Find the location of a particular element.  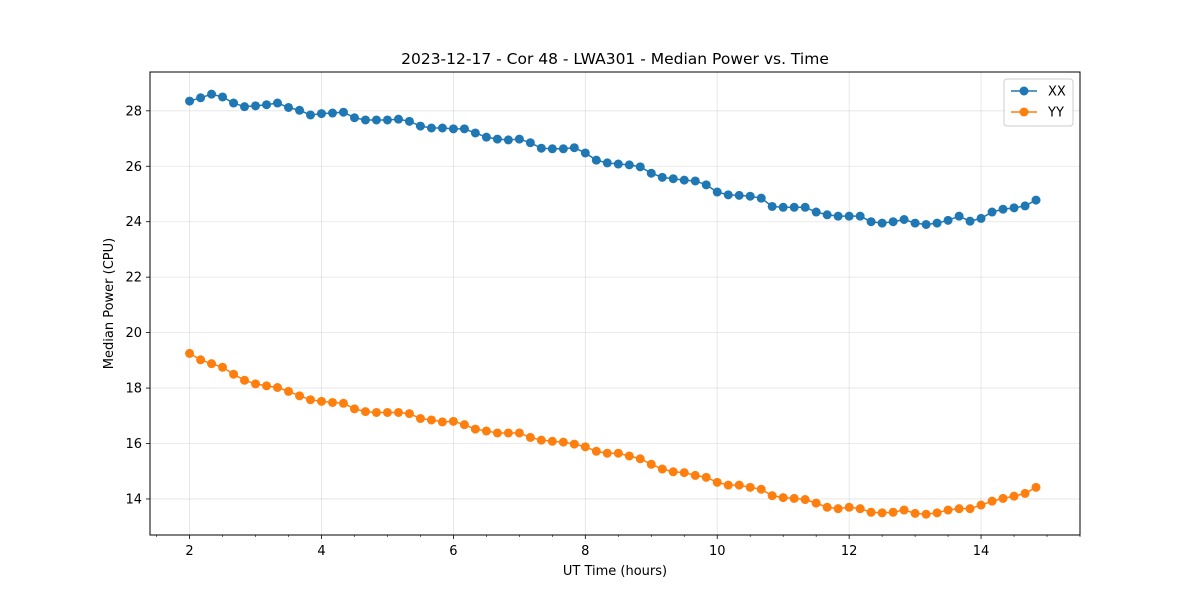

x-tick-label: 2 is located at coordinates (189, 551).